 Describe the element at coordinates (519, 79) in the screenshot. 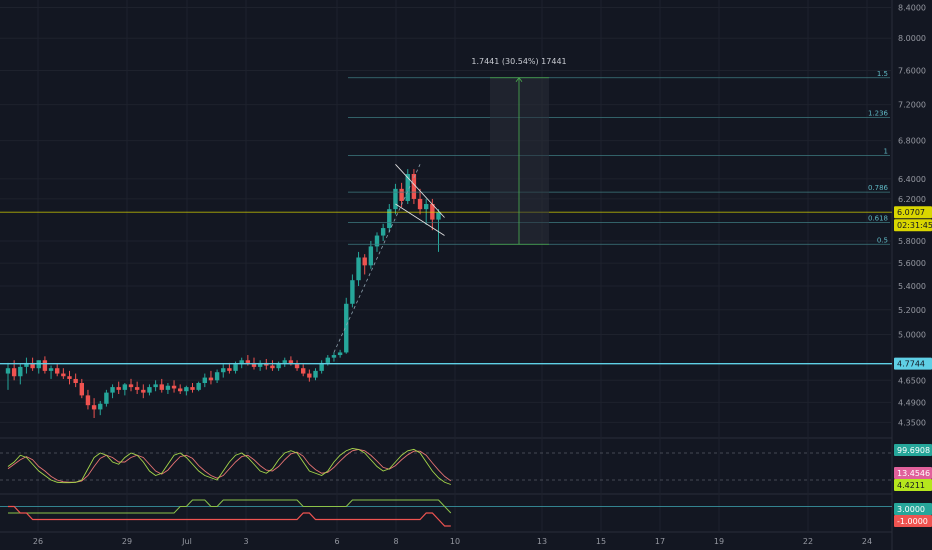

I see `measure-arrowhead` at that location.